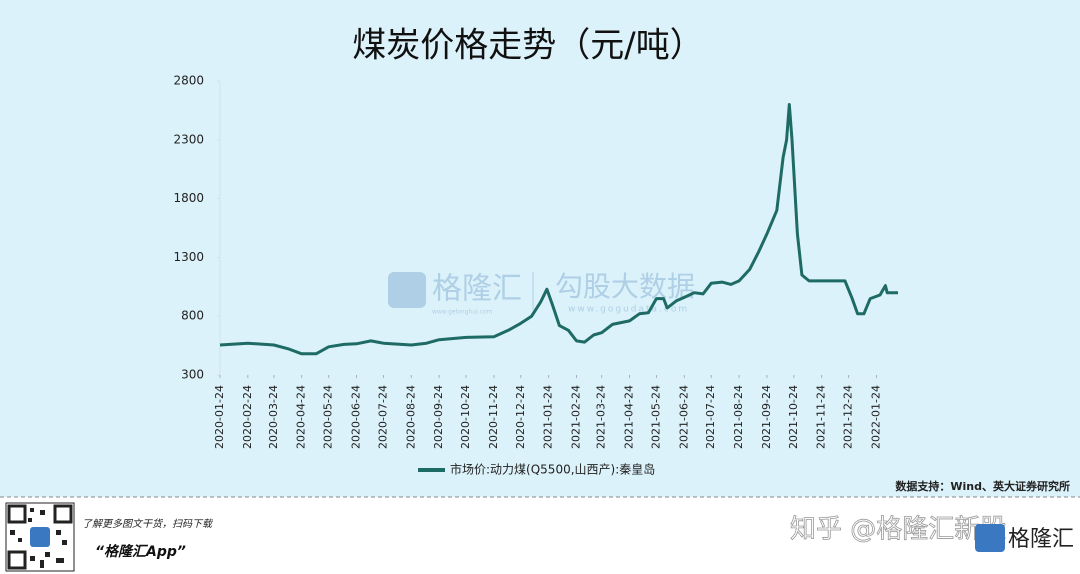 This screenshot has height=574, width=1080. Describe the element at coordinates (990, 538) in the screenshot. I see `corner-logo-icon` at that location.